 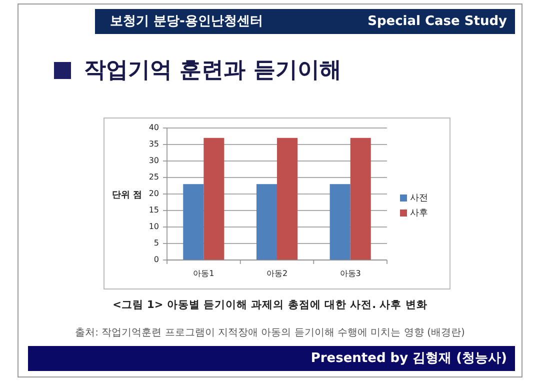 What do you see at coordinates (203, 273) in the screenshot?
I see `x-tick-label: 아동1` at bounding box center [203, 273].